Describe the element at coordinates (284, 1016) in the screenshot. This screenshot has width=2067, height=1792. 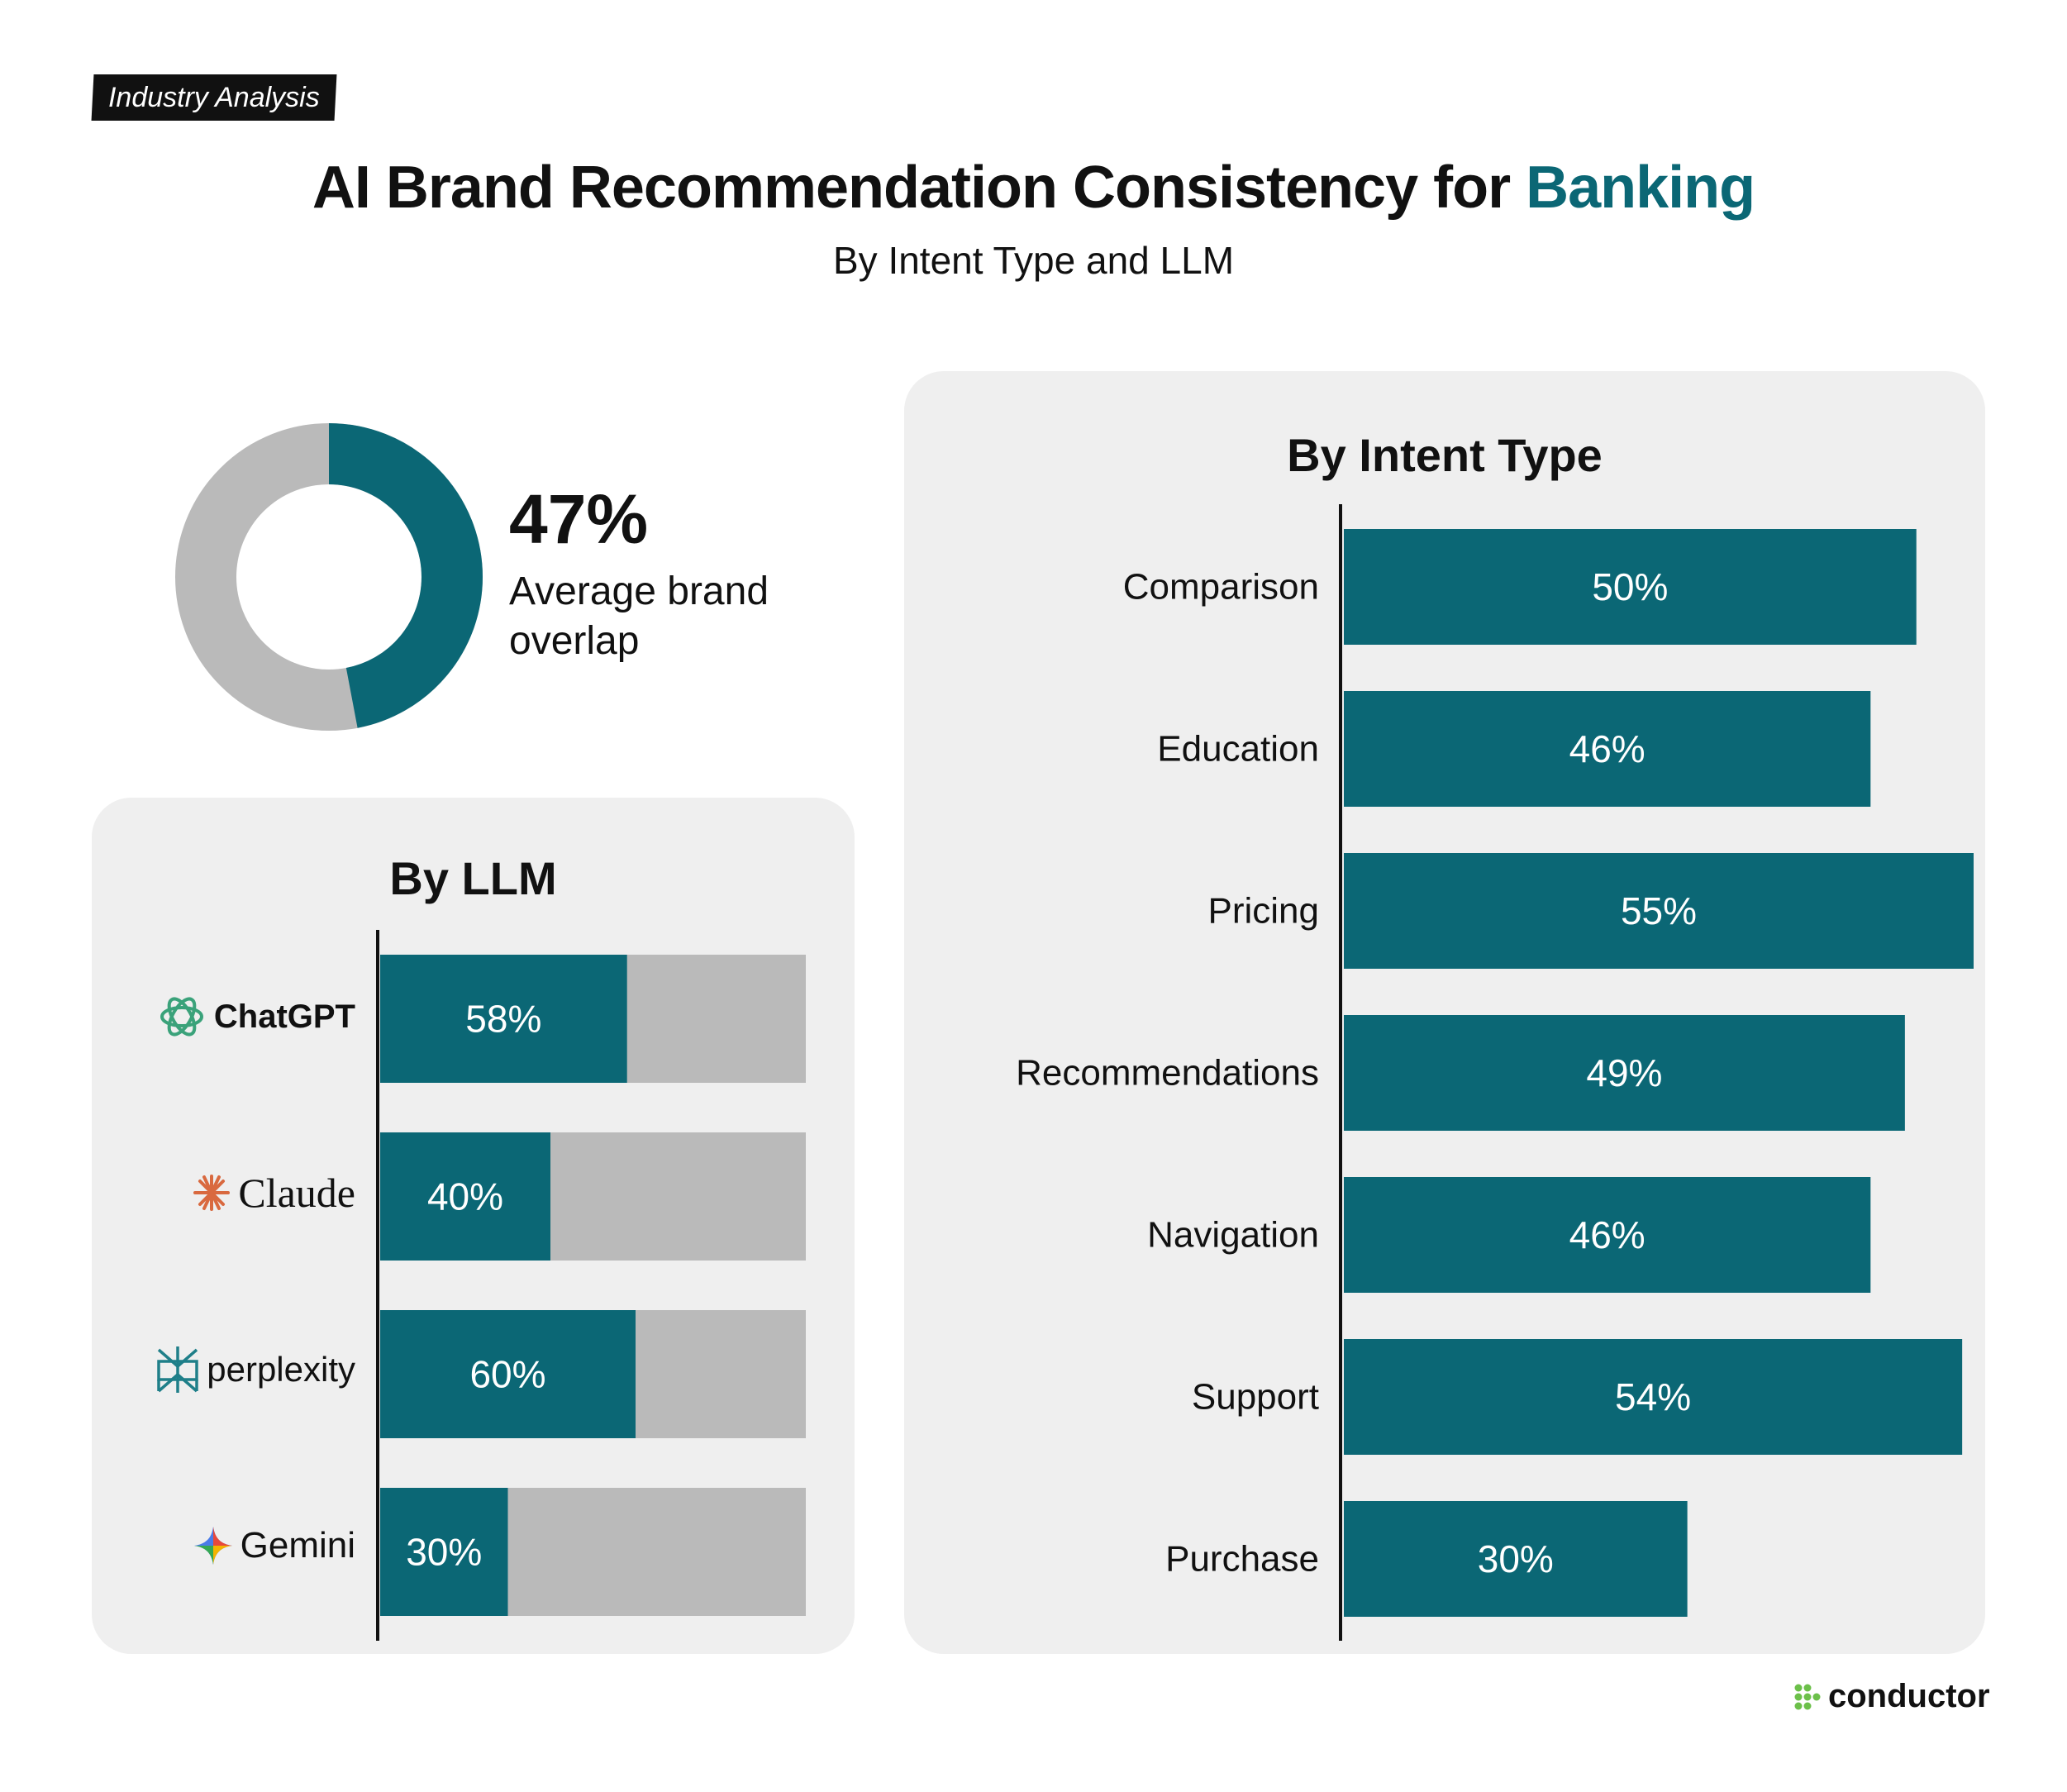
I see `chatgpt-label: ChatGPT` at that location.